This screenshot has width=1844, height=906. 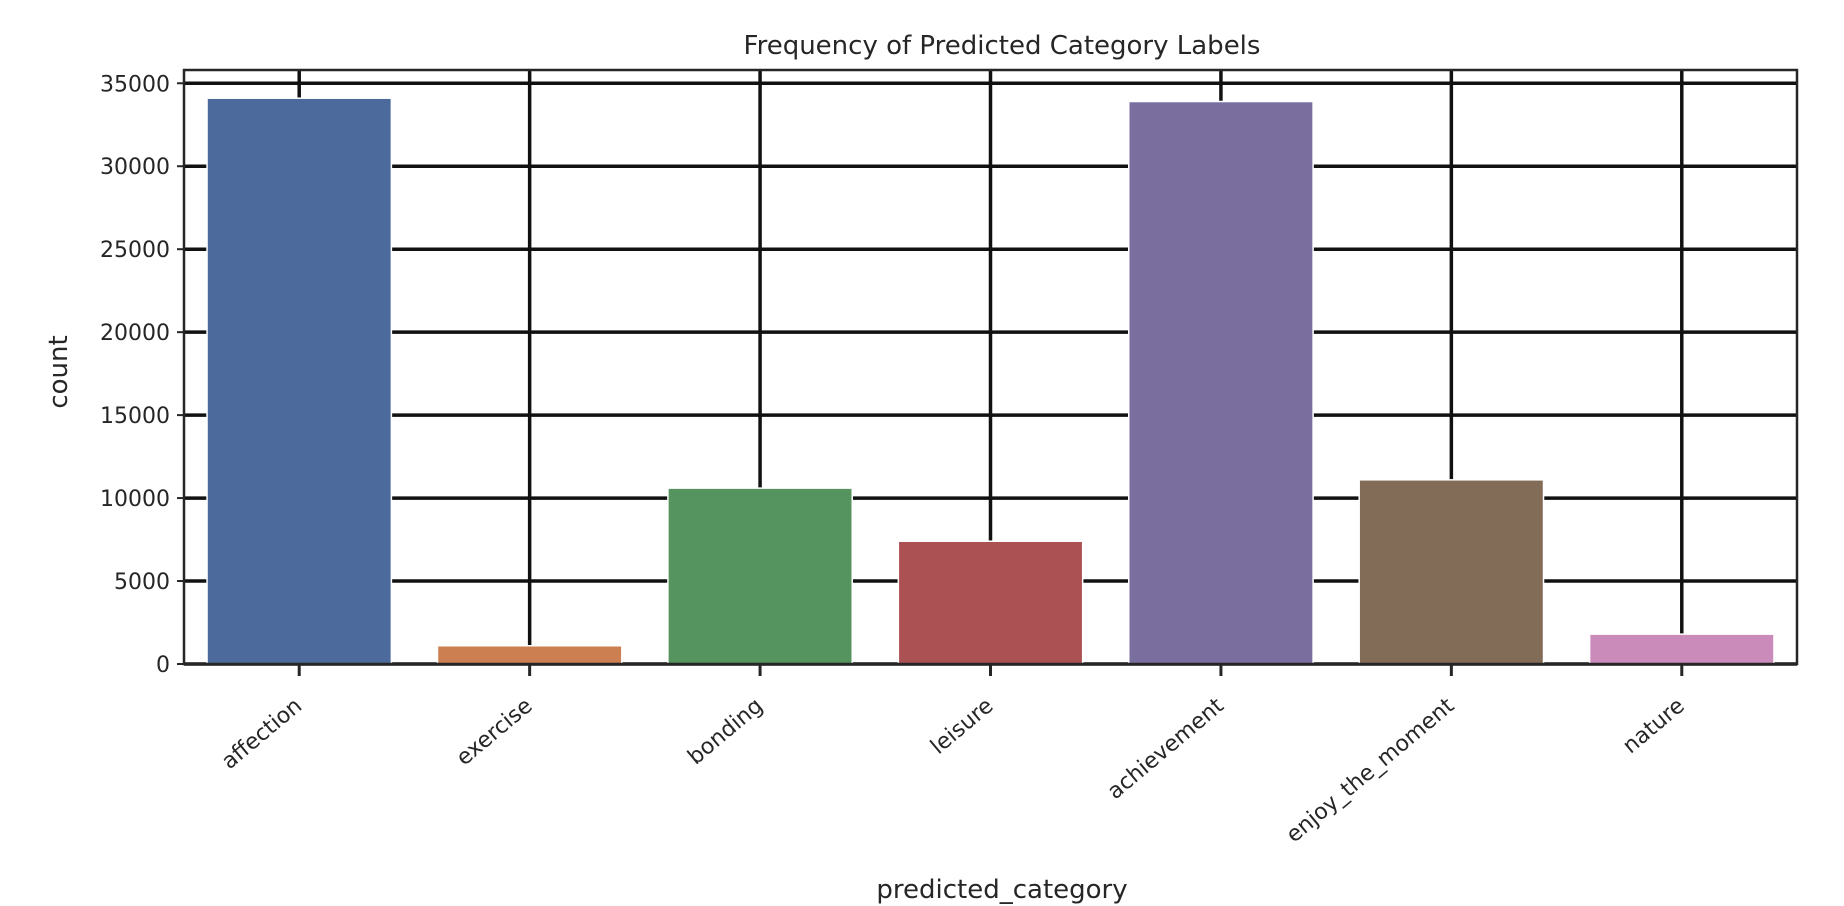 I want to click on x-tick-label: bonding, so click(x=725, y=731).